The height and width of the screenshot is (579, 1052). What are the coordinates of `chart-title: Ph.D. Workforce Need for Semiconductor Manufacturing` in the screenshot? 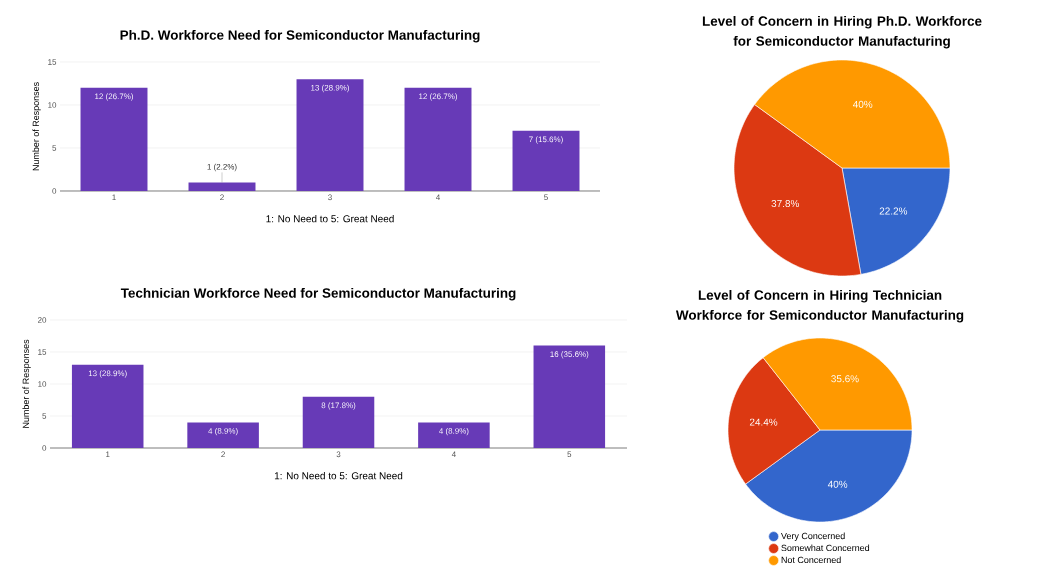 It's located at (300, 36).